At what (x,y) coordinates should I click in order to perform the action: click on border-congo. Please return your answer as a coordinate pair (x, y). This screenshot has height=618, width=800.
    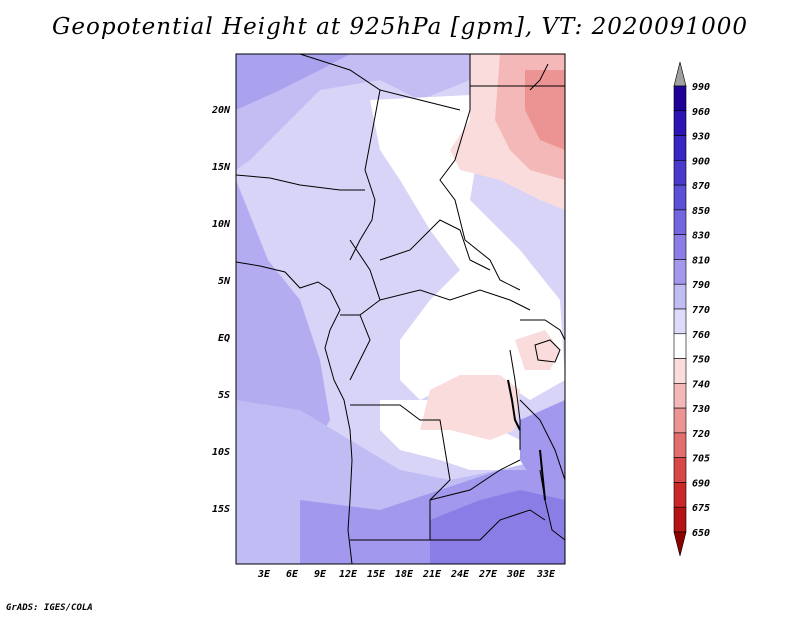
    Looking at the image, I should click on (360, 347).